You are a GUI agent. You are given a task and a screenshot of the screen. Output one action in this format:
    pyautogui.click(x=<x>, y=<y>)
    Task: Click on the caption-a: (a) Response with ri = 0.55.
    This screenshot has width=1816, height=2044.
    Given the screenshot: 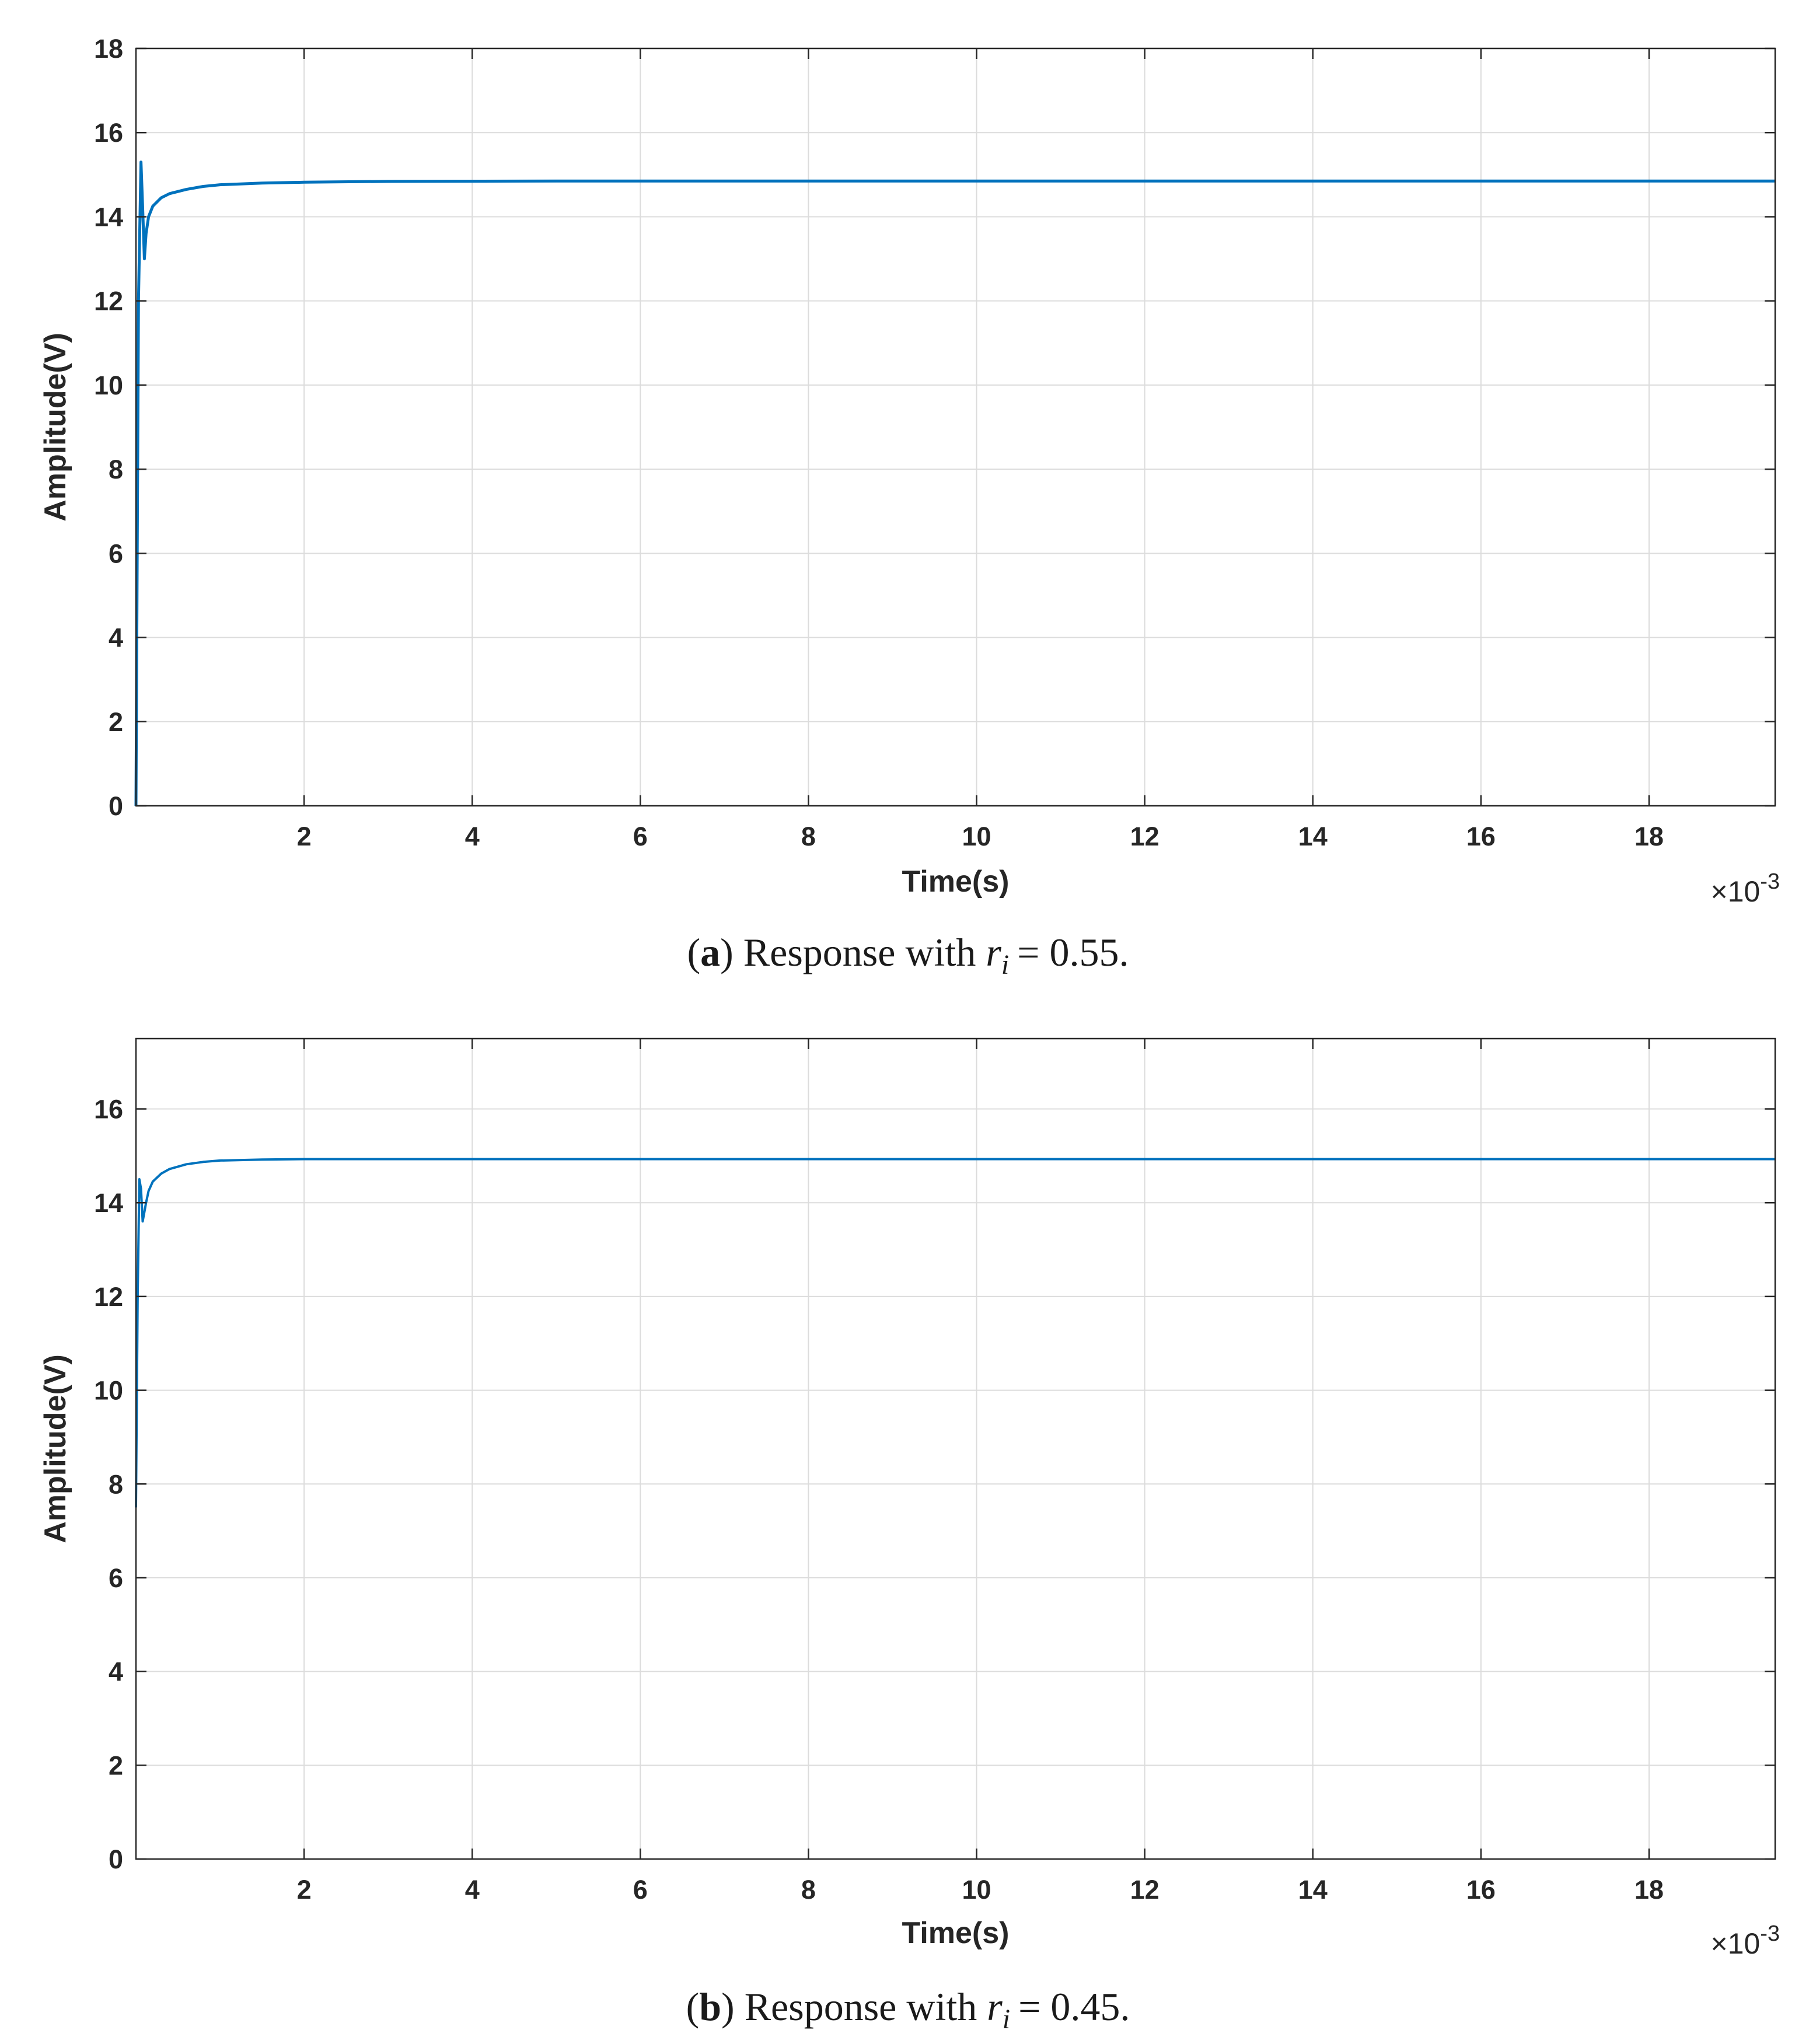 What is the action you would take?
    pyautogui.click(x=908, y=955)
    